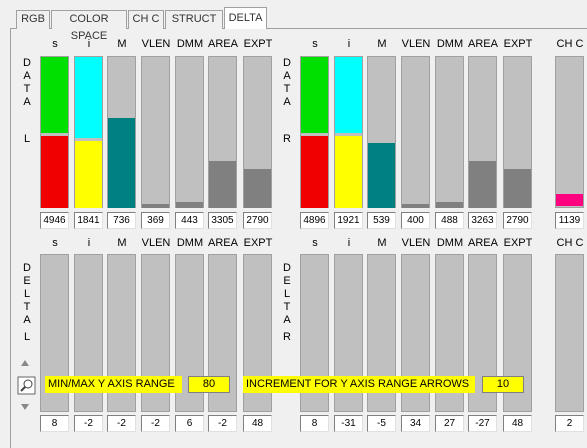 The height and width of the screenshot is (448, 587). I want to click on value-box: 400, so click(415, 220).